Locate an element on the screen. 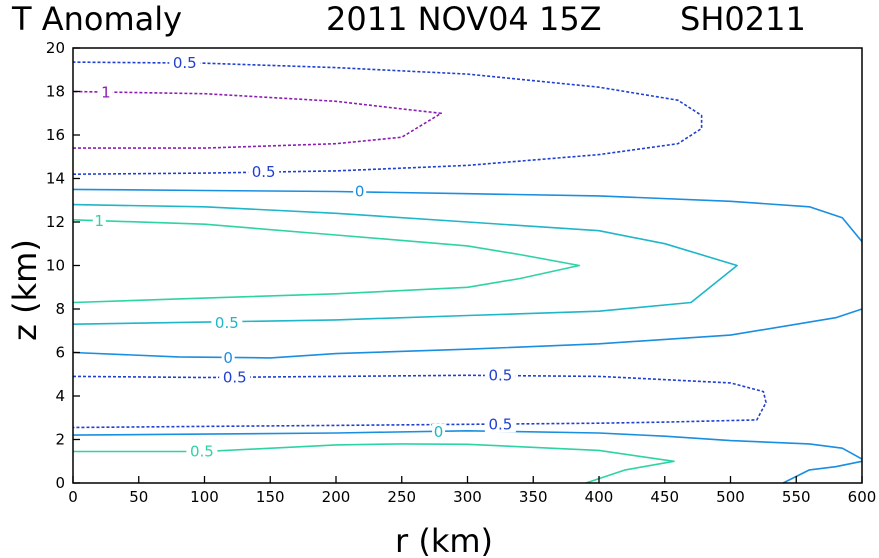 The height and width of the screenshot is (558, 879). contour-label-3: 0 is located at coordinates (228, 358).